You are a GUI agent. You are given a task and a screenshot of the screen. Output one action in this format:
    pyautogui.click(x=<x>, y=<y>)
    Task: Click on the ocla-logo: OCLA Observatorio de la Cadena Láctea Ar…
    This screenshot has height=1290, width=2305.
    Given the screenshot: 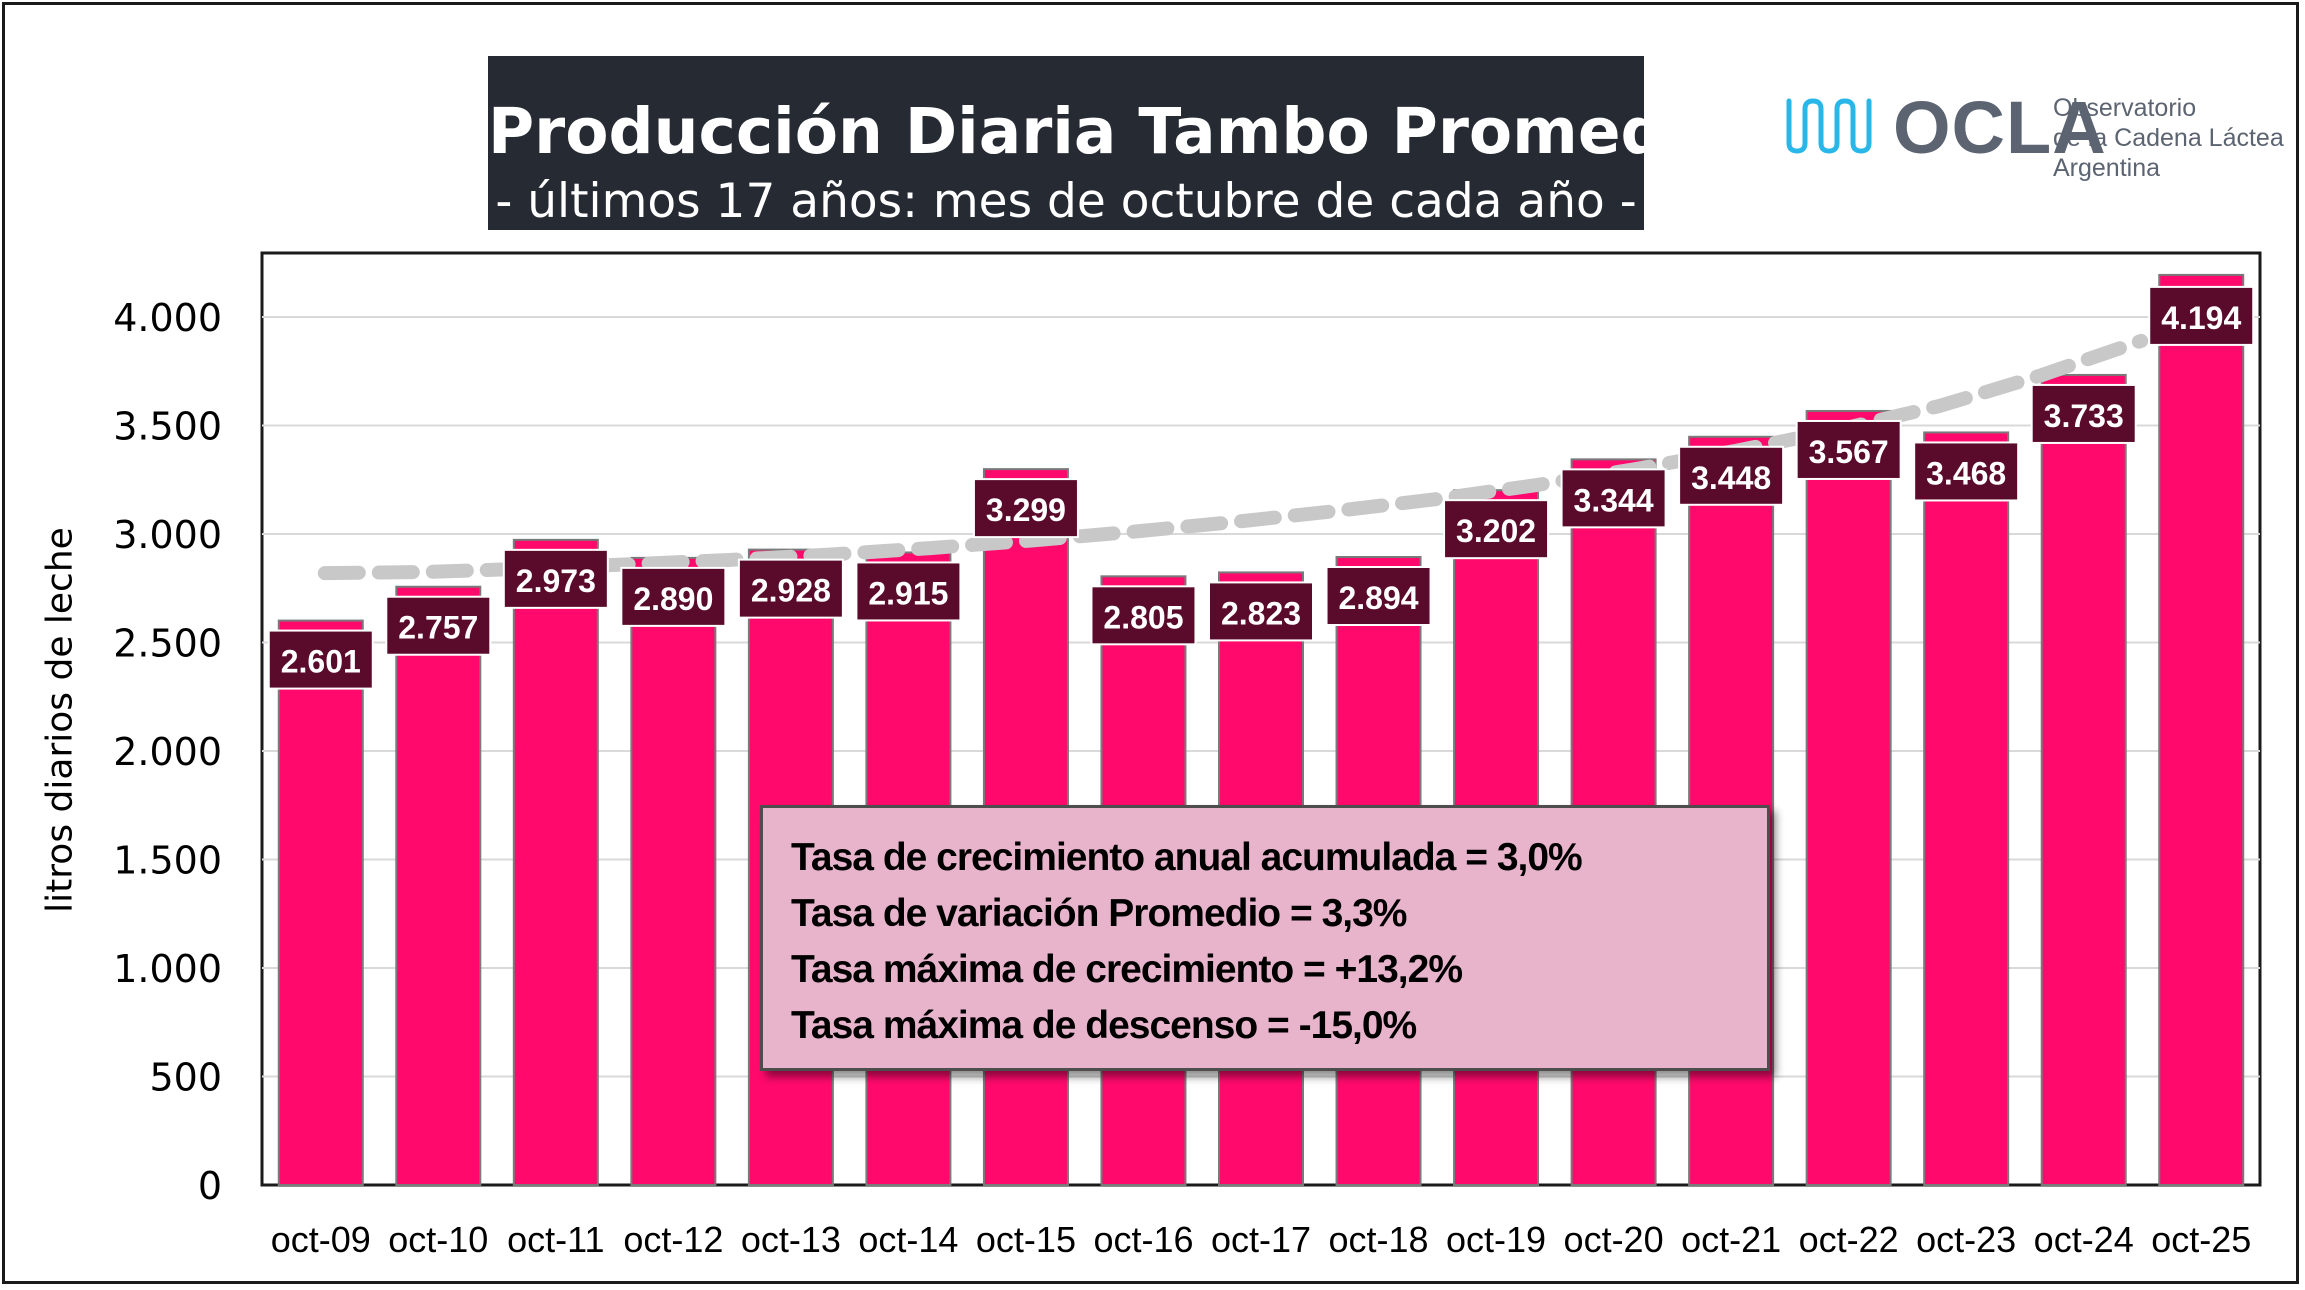 What is the action you would take?
    pyautogui.click(x=2034, y=140)
    